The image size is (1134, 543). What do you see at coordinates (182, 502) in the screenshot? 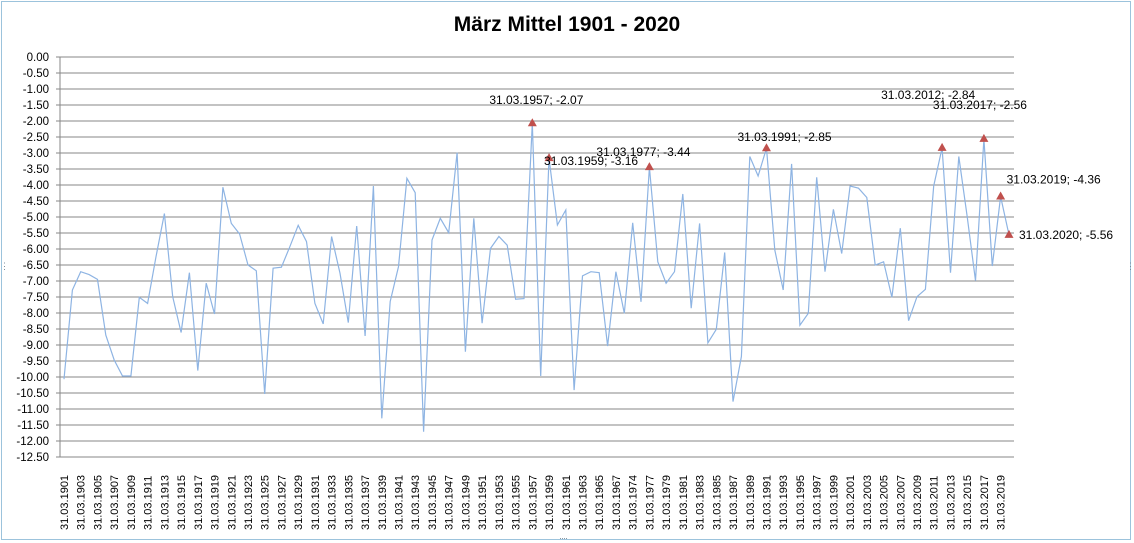
I see `x-tick-label: 31.03.1915` at bounding box center [182, 502].